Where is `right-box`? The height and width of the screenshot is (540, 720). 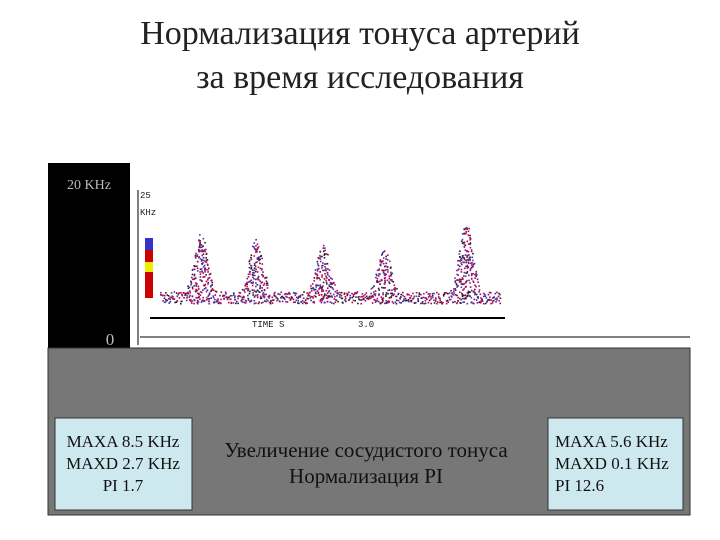 right-box is located at coordinates (615, 464).